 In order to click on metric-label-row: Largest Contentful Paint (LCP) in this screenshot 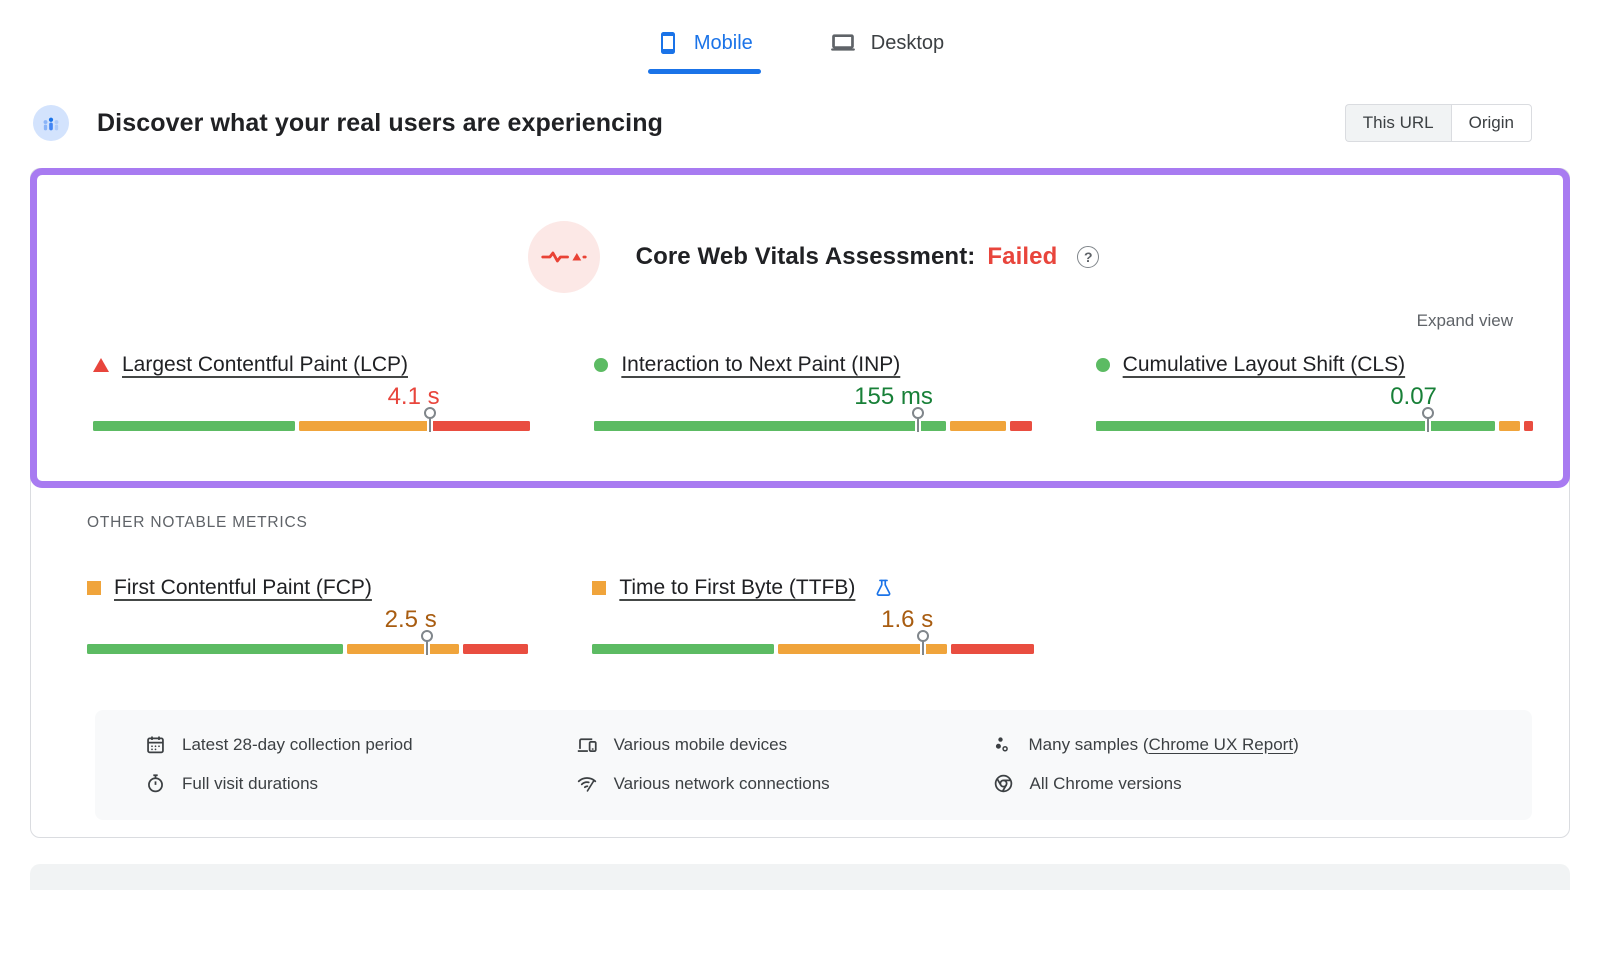, I will do `click(311, 365)`.